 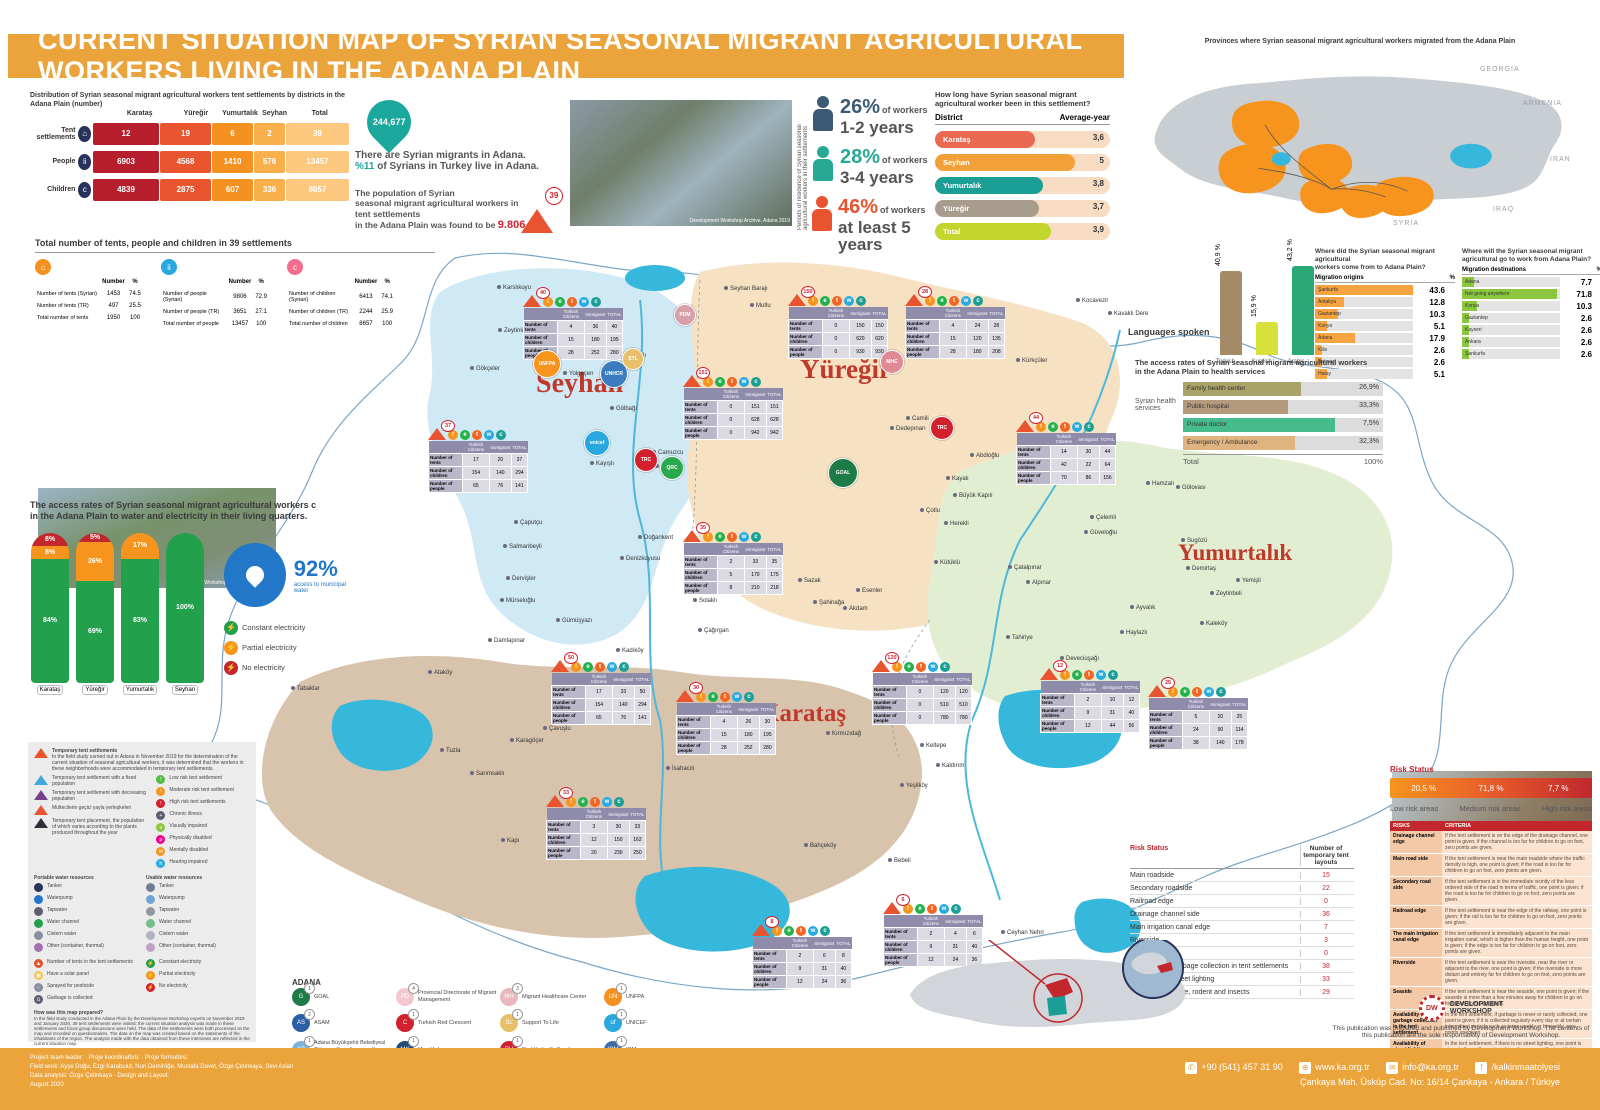 I want to click on settlement-table: 6 Turkish Citizens Immigrant TOTAL, so click(x=933, y=930).